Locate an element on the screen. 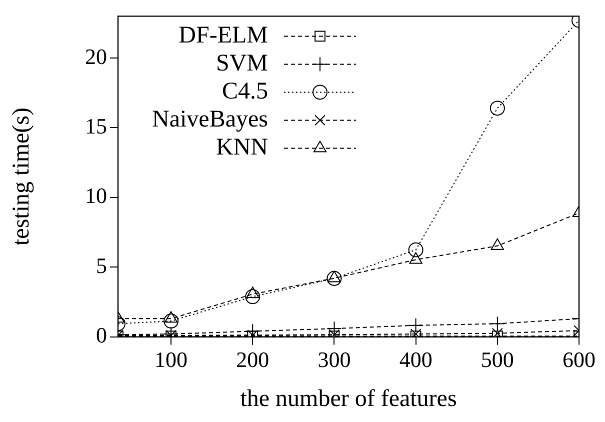  y-tick-label: 20 is located at coordinates (96, 56).